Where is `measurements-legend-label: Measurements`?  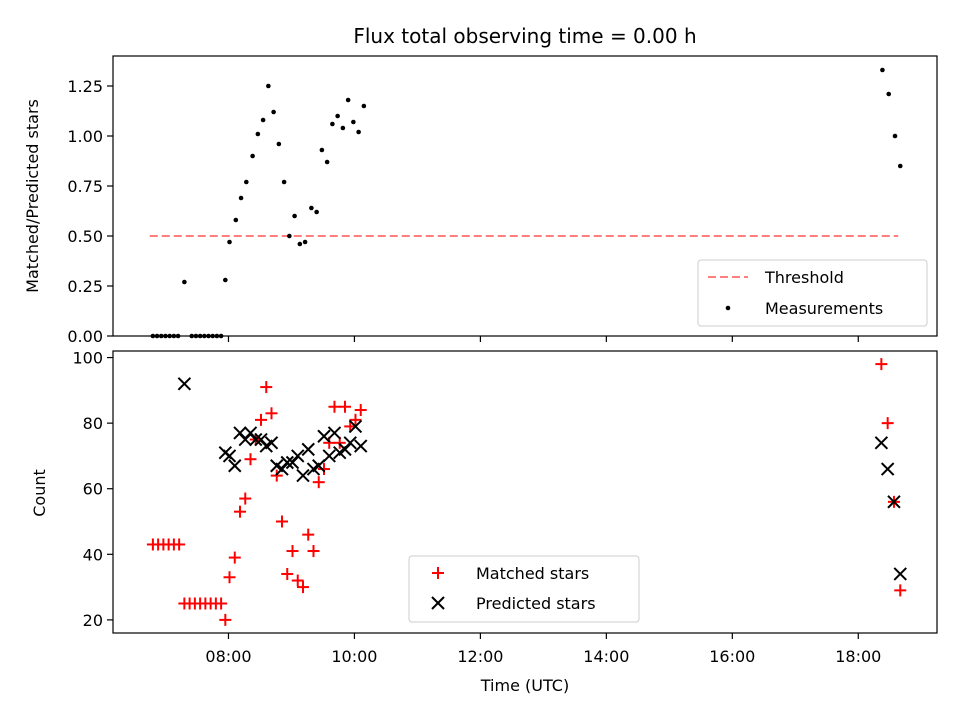 measurements-legend-label: Measurements is located at coordinates (824, 308).